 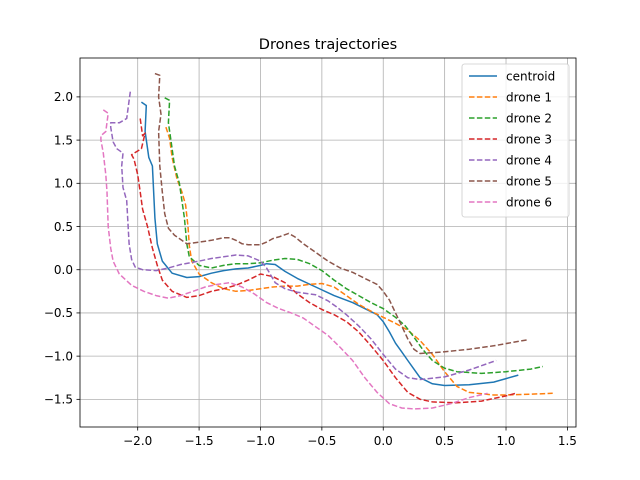 What do you see at coordinates (328, 45) in the screenshot?
I see `chart-title: Drones trajectories` at bounding box center [328, 45].